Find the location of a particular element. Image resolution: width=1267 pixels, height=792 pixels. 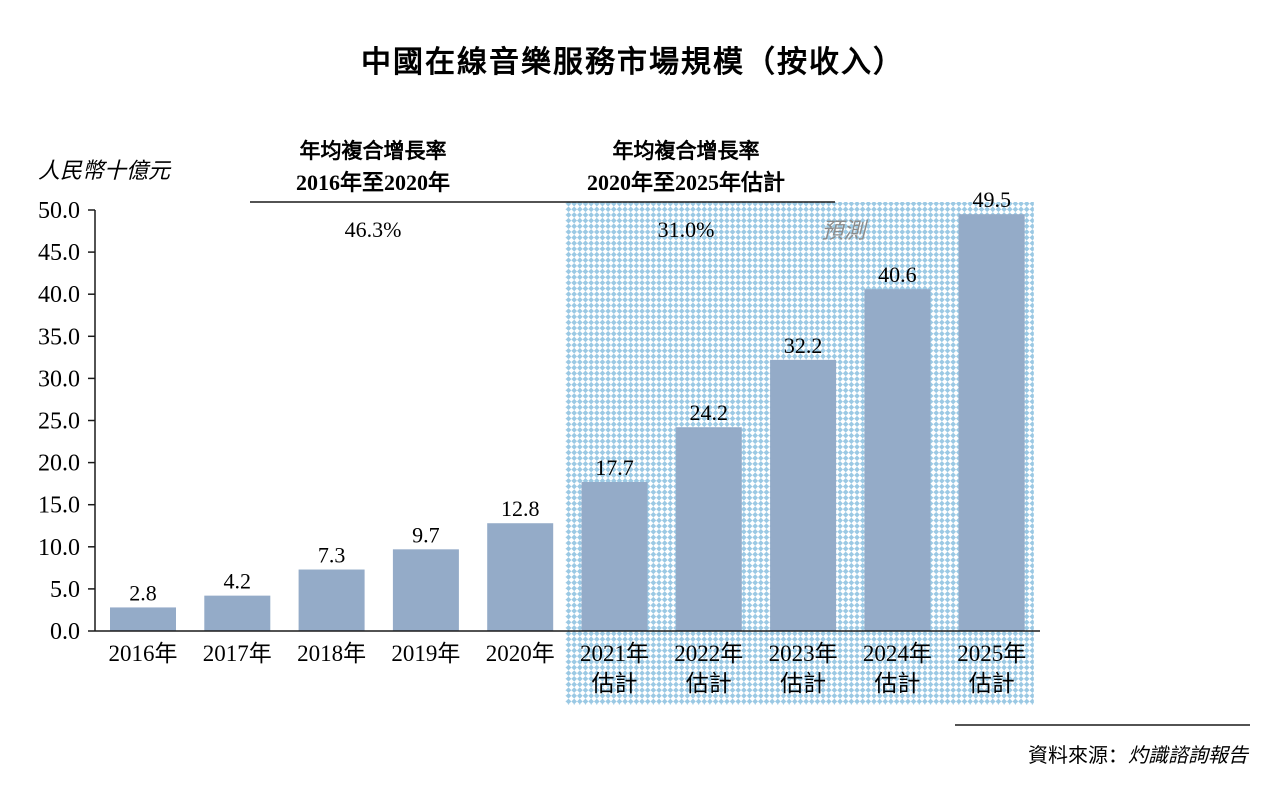

chart-title: 中國在線音樂服務市場規模（按收入） is located at coordinates (633, 62).